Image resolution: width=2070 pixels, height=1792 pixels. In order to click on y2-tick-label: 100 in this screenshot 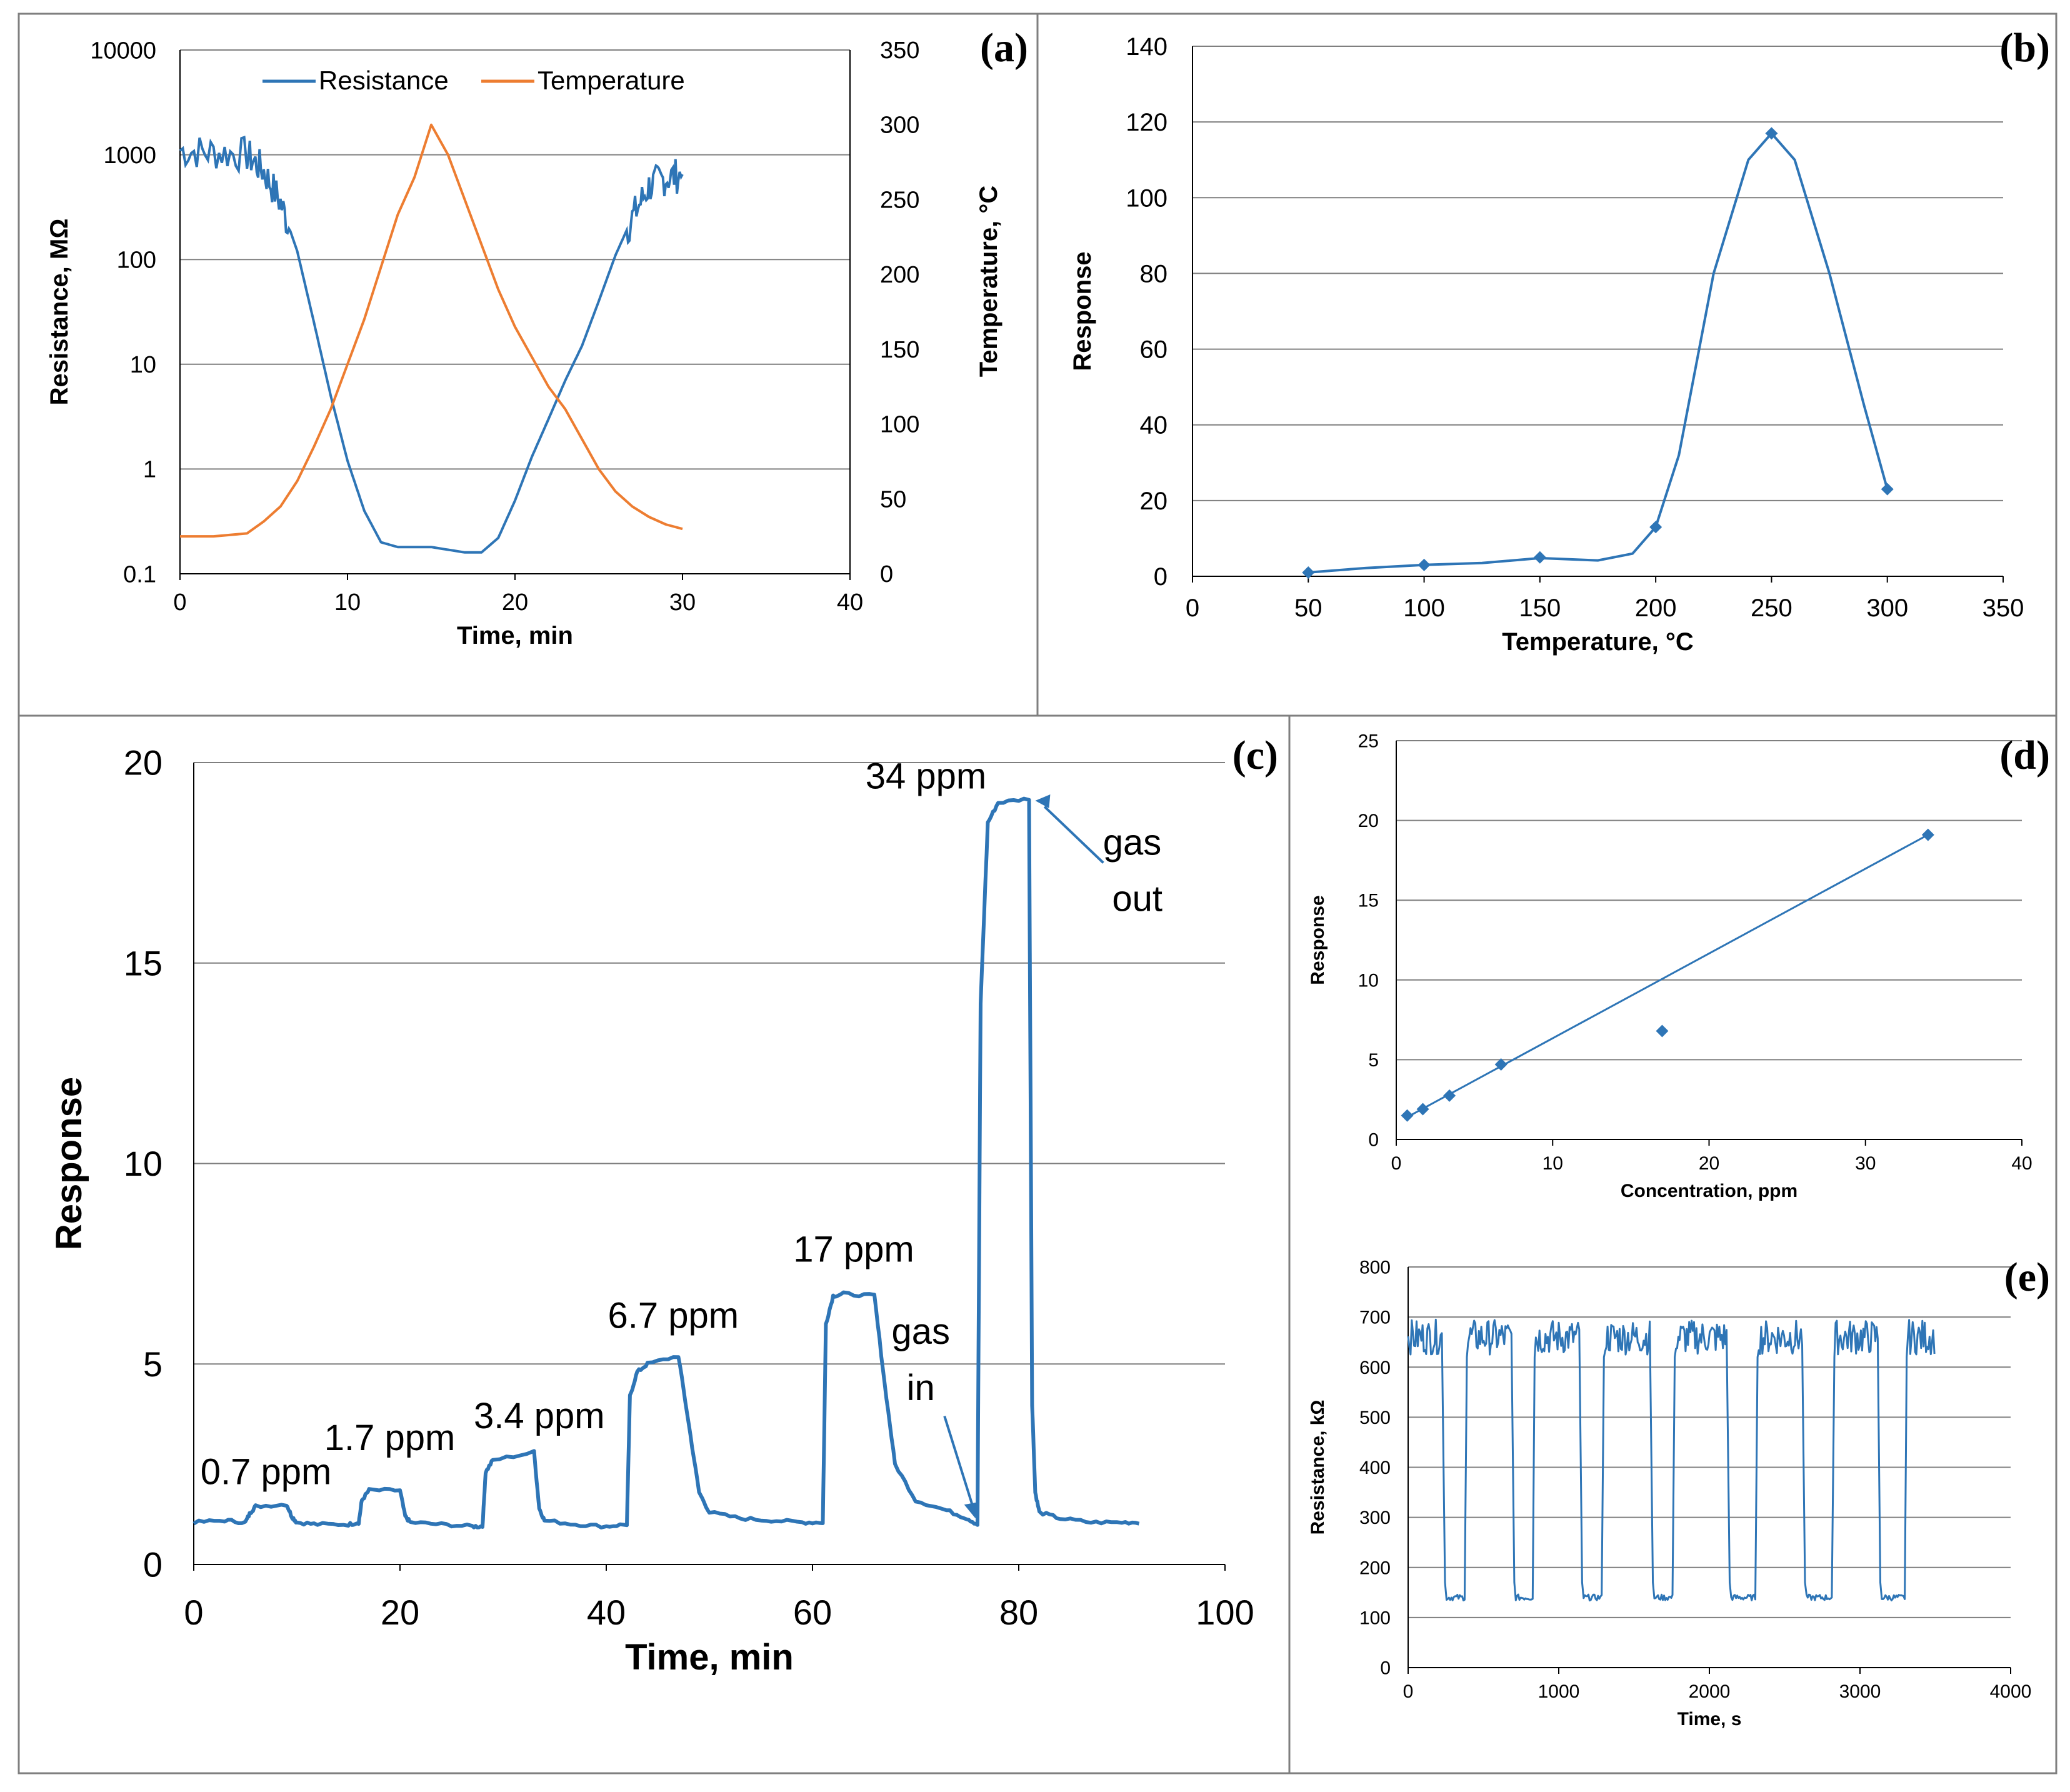, I will do `click(899, 425)`.